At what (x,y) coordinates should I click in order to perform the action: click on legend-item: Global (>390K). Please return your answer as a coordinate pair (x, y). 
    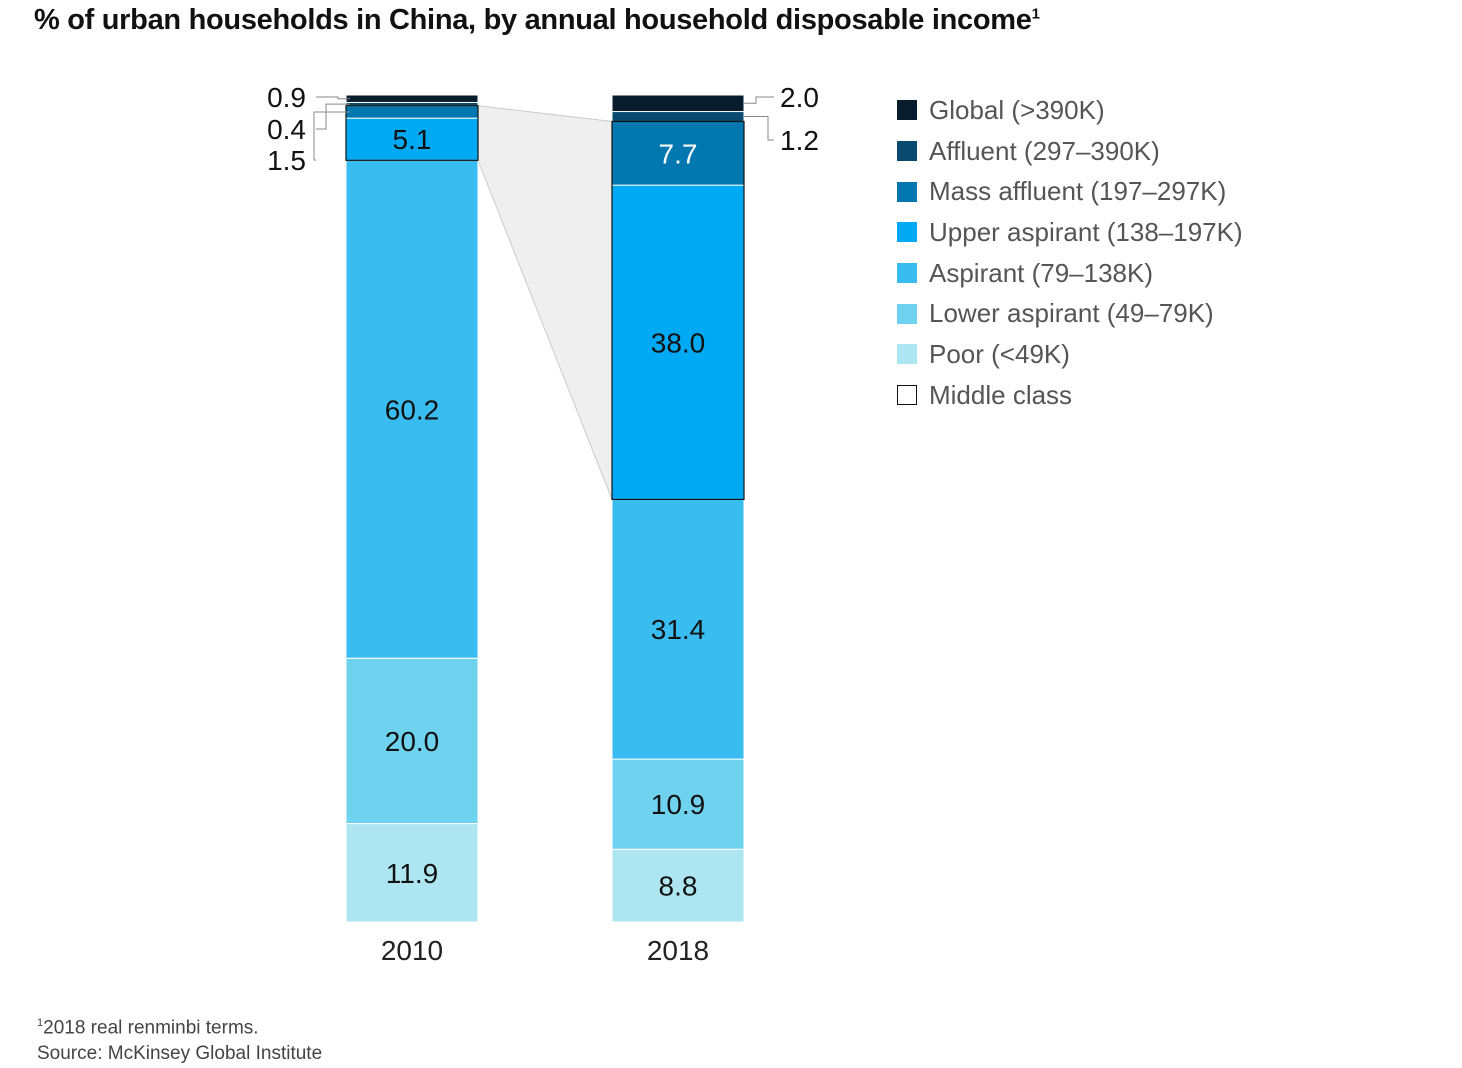
    Looking at the image, I should click on (1070, 110).